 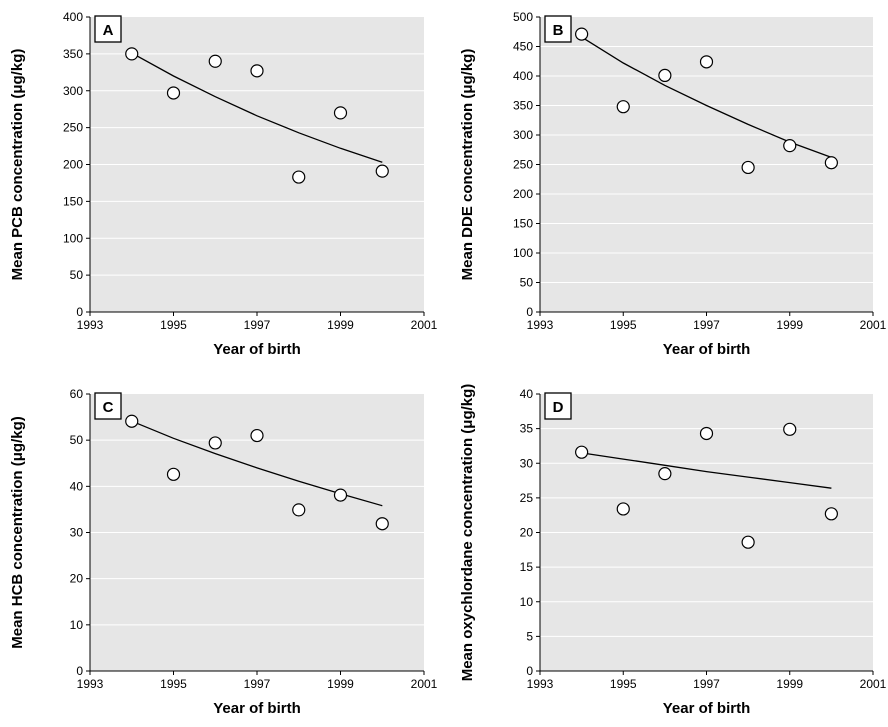 I want to click on y-tick-label: 500, so click(x=523, y=17).